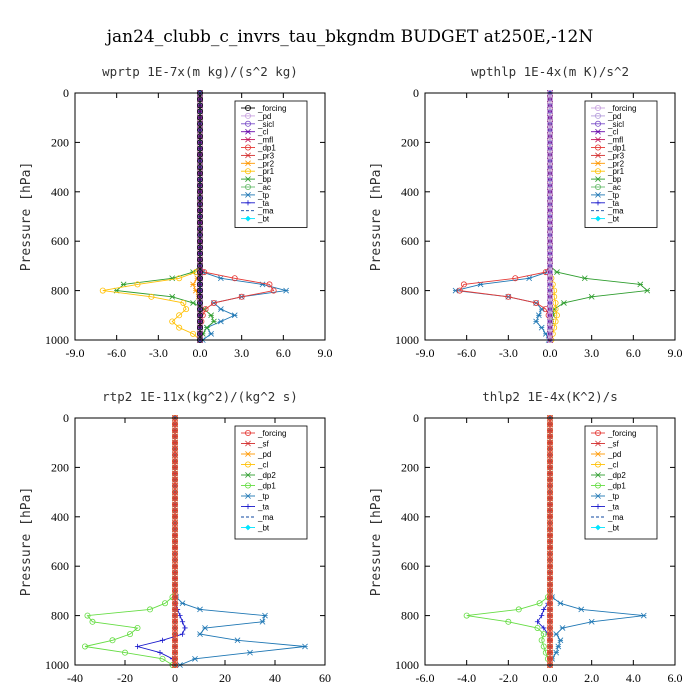 The width and height of the screenshot is (700, 700). What do you see at coordinates (264, 187) in the screenshot?
I see `legend-label: _ac` at bounding box center [264, 187].